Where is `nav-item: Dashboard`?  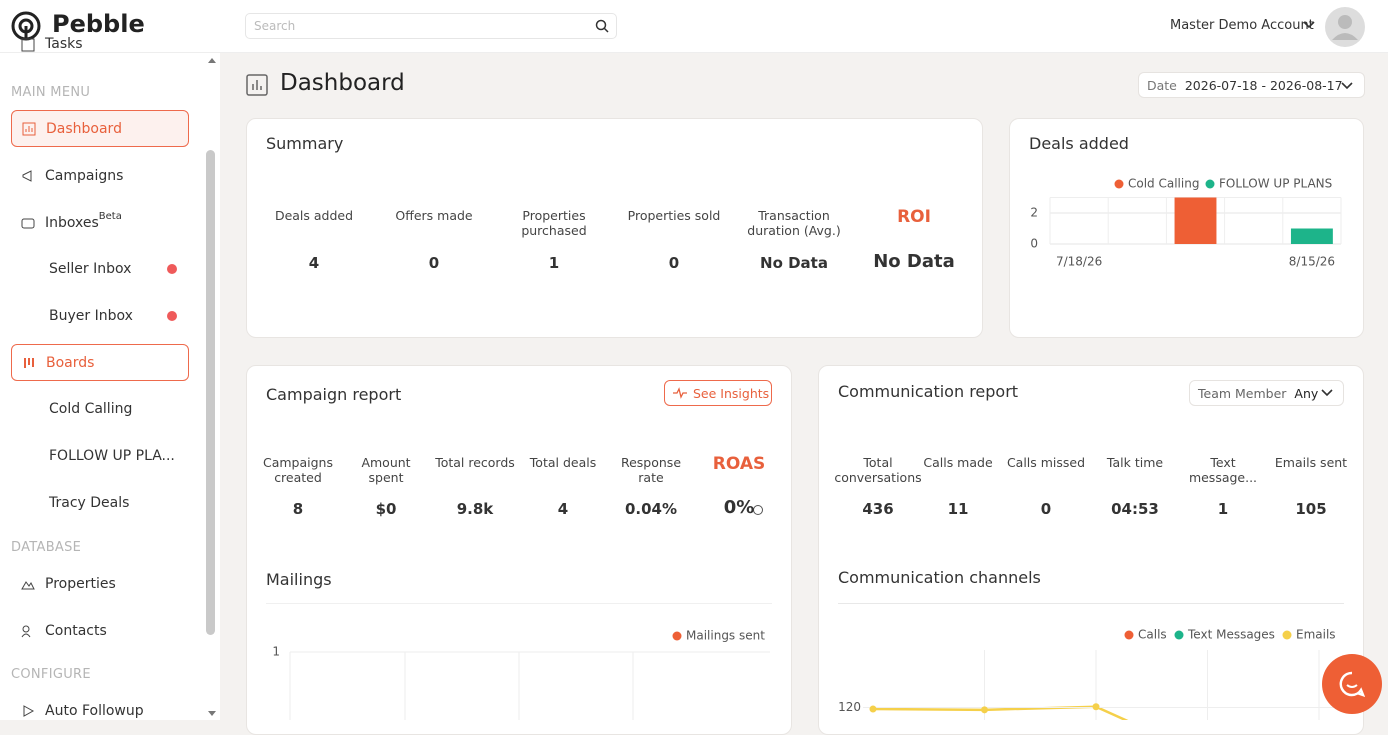
nav-item: Dashboard is located at coordinates (100, 128).